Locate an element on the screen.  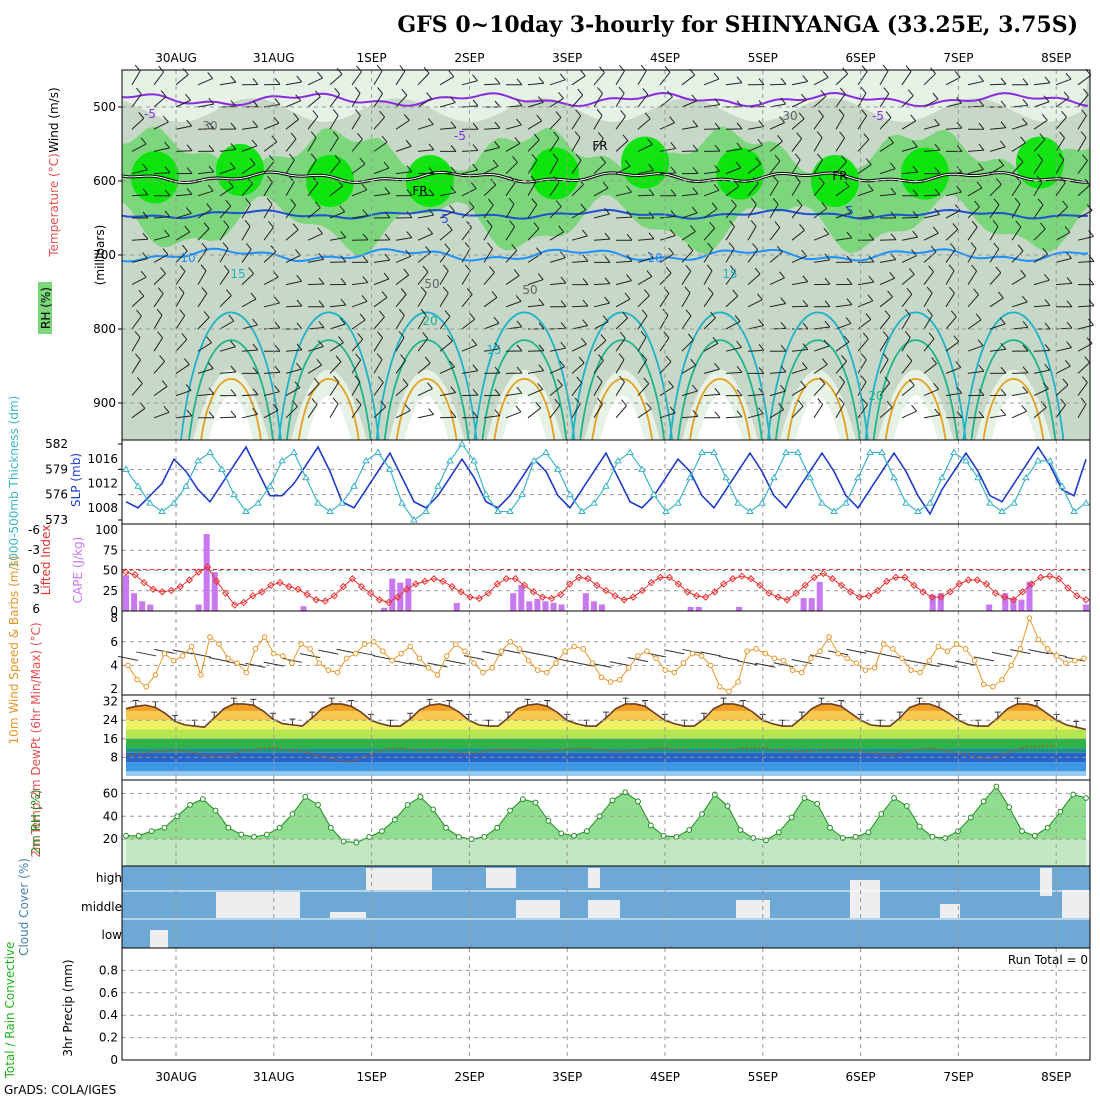
wind-axis-label: Wind (m/s) is located at coordinates (54, 119).